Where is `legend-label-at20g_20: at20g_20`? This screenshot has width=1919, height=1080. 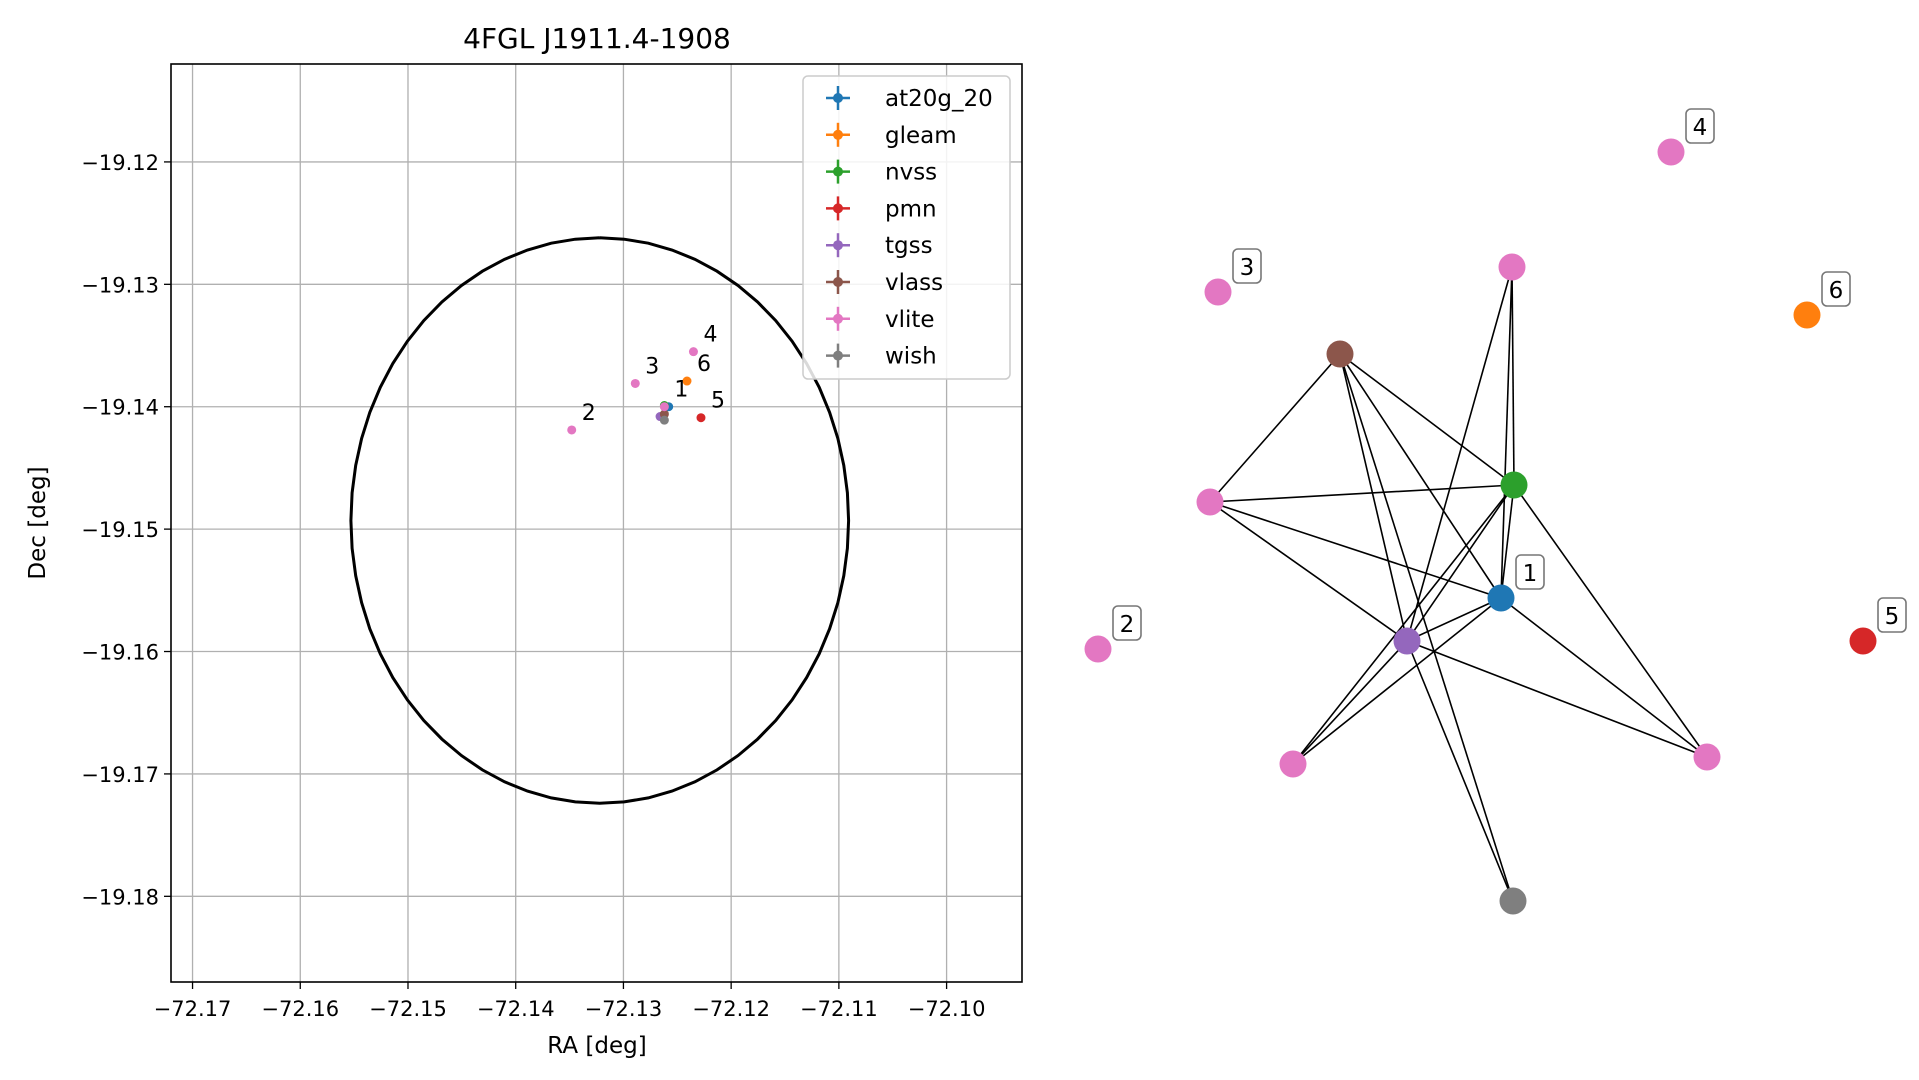 legend-label-at20g_20: at20g_20 is located at coordinates (939, 99).